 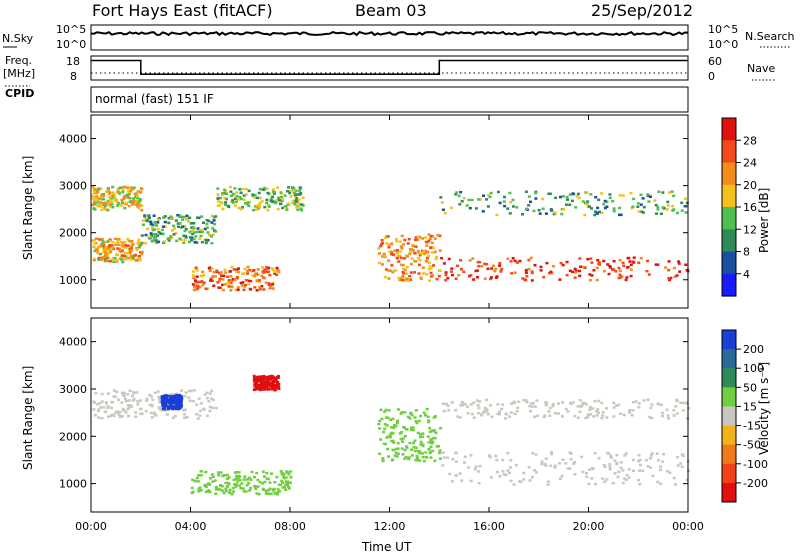 I want to click on power-colorbar-swatch, so click(x=729, y=129).